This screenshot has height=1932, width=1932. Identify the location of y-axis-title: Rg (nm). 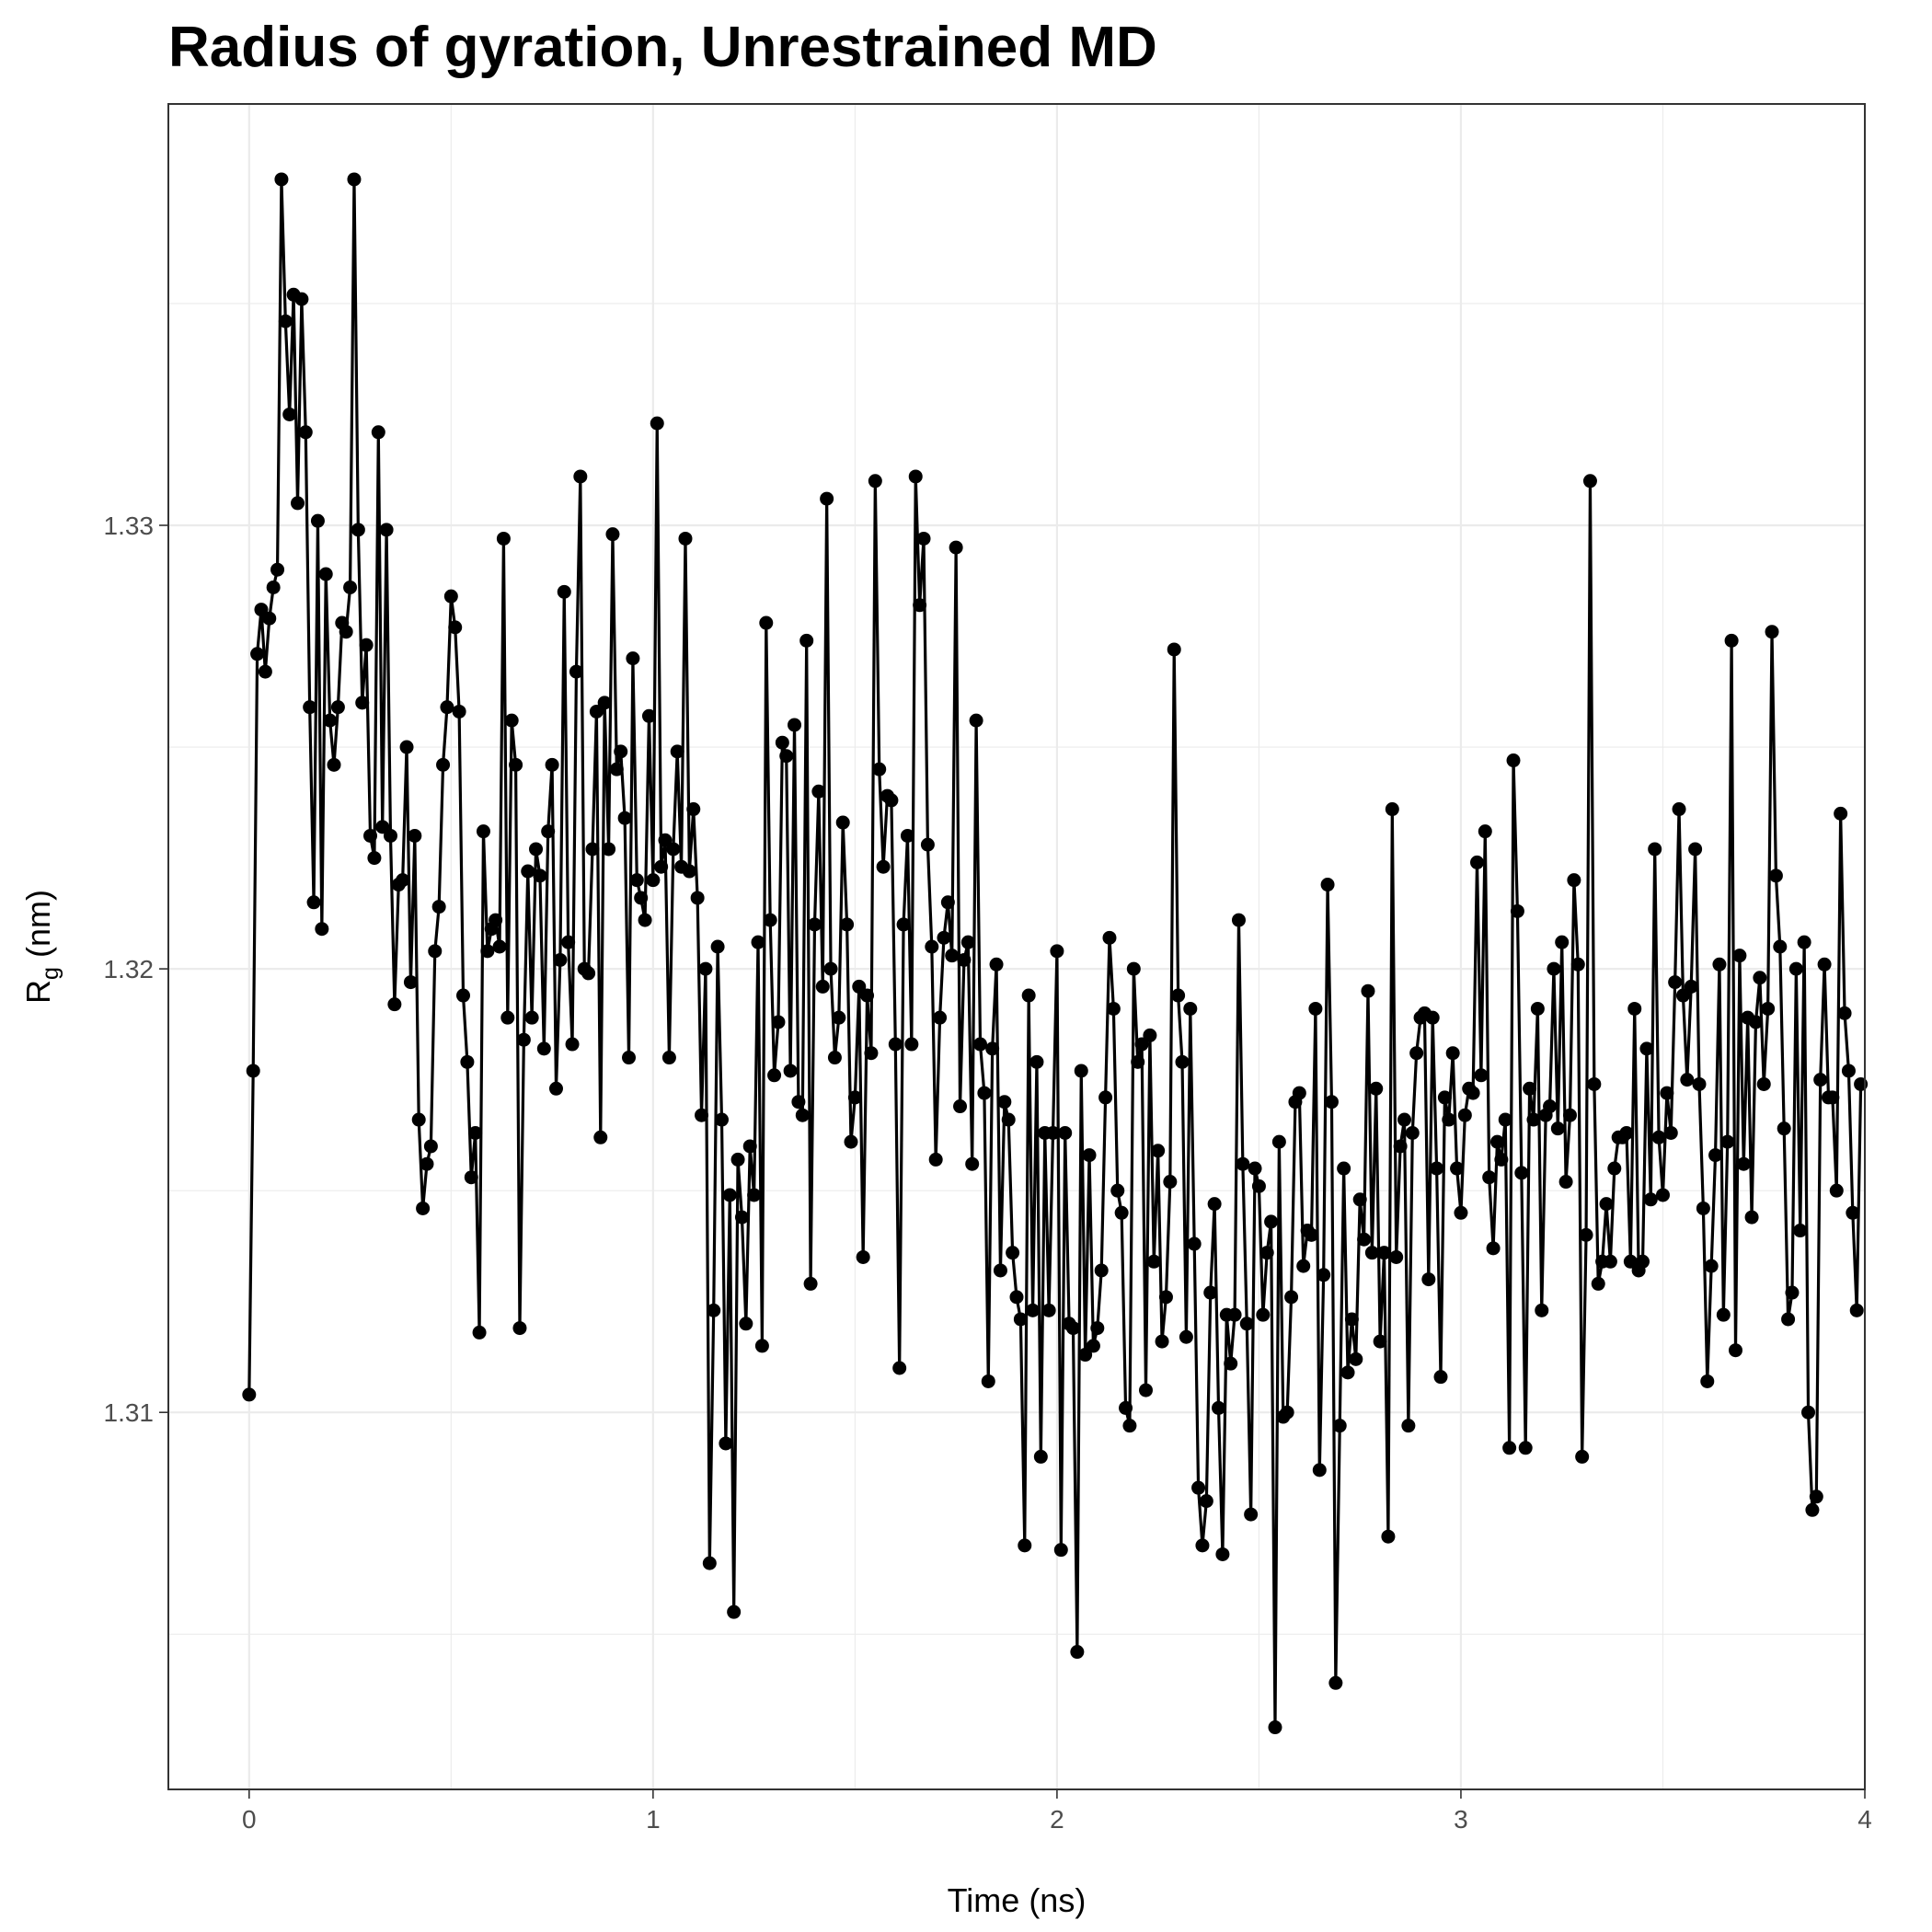
(41, 947).